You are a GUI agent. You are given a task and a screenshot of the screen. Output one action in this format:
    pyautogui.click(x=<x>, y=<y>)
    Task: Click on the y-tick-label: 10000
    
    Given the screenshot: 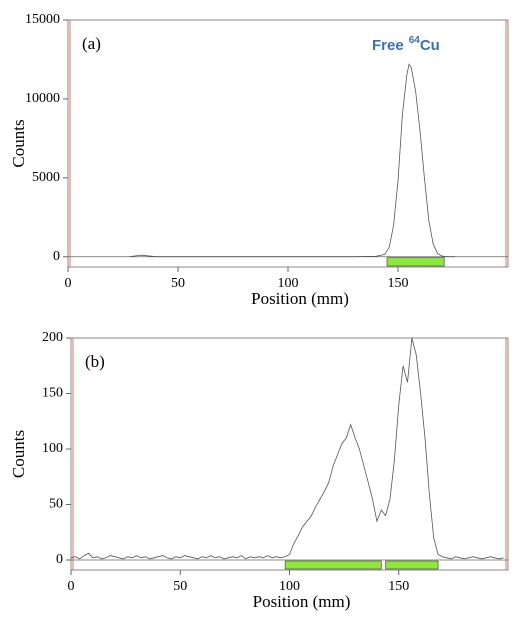 What is the action you would take?
    pyautogui.click(x=42, y=98)
    